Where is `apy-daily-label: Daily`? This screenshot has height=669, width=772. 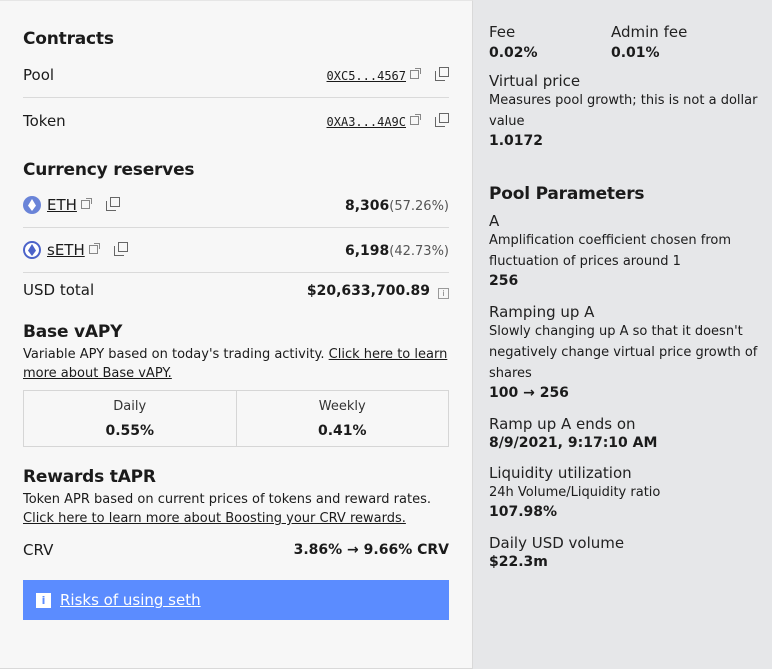
apy-daily-label: Daily is located at coordinates (130, 406).